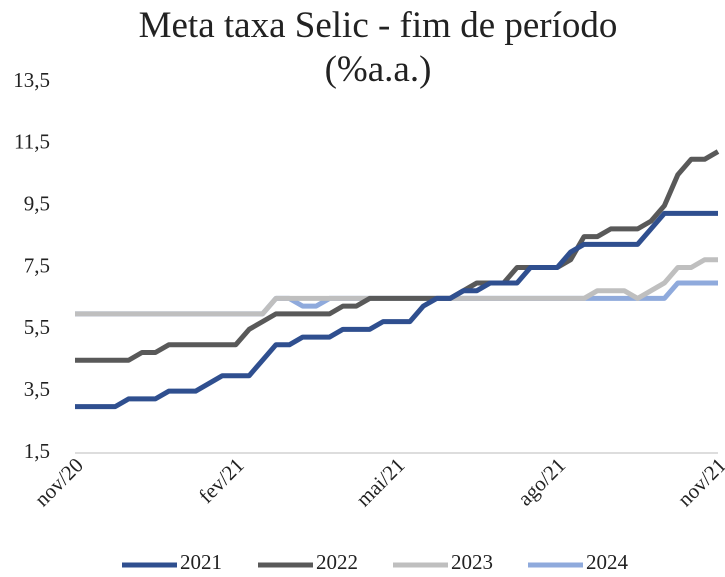 The height and width of the screenshot is (577, 725). I want to click on legend-label: 2022, so click(337, 562).